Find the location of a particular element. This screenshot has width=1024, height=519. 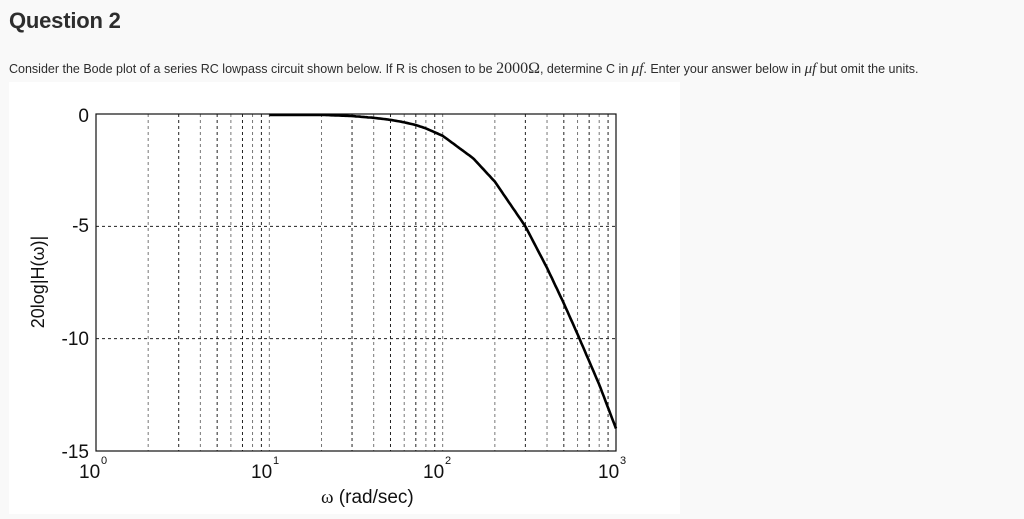

resistance-value: 2000Ω is located at coordinates (518, 68).